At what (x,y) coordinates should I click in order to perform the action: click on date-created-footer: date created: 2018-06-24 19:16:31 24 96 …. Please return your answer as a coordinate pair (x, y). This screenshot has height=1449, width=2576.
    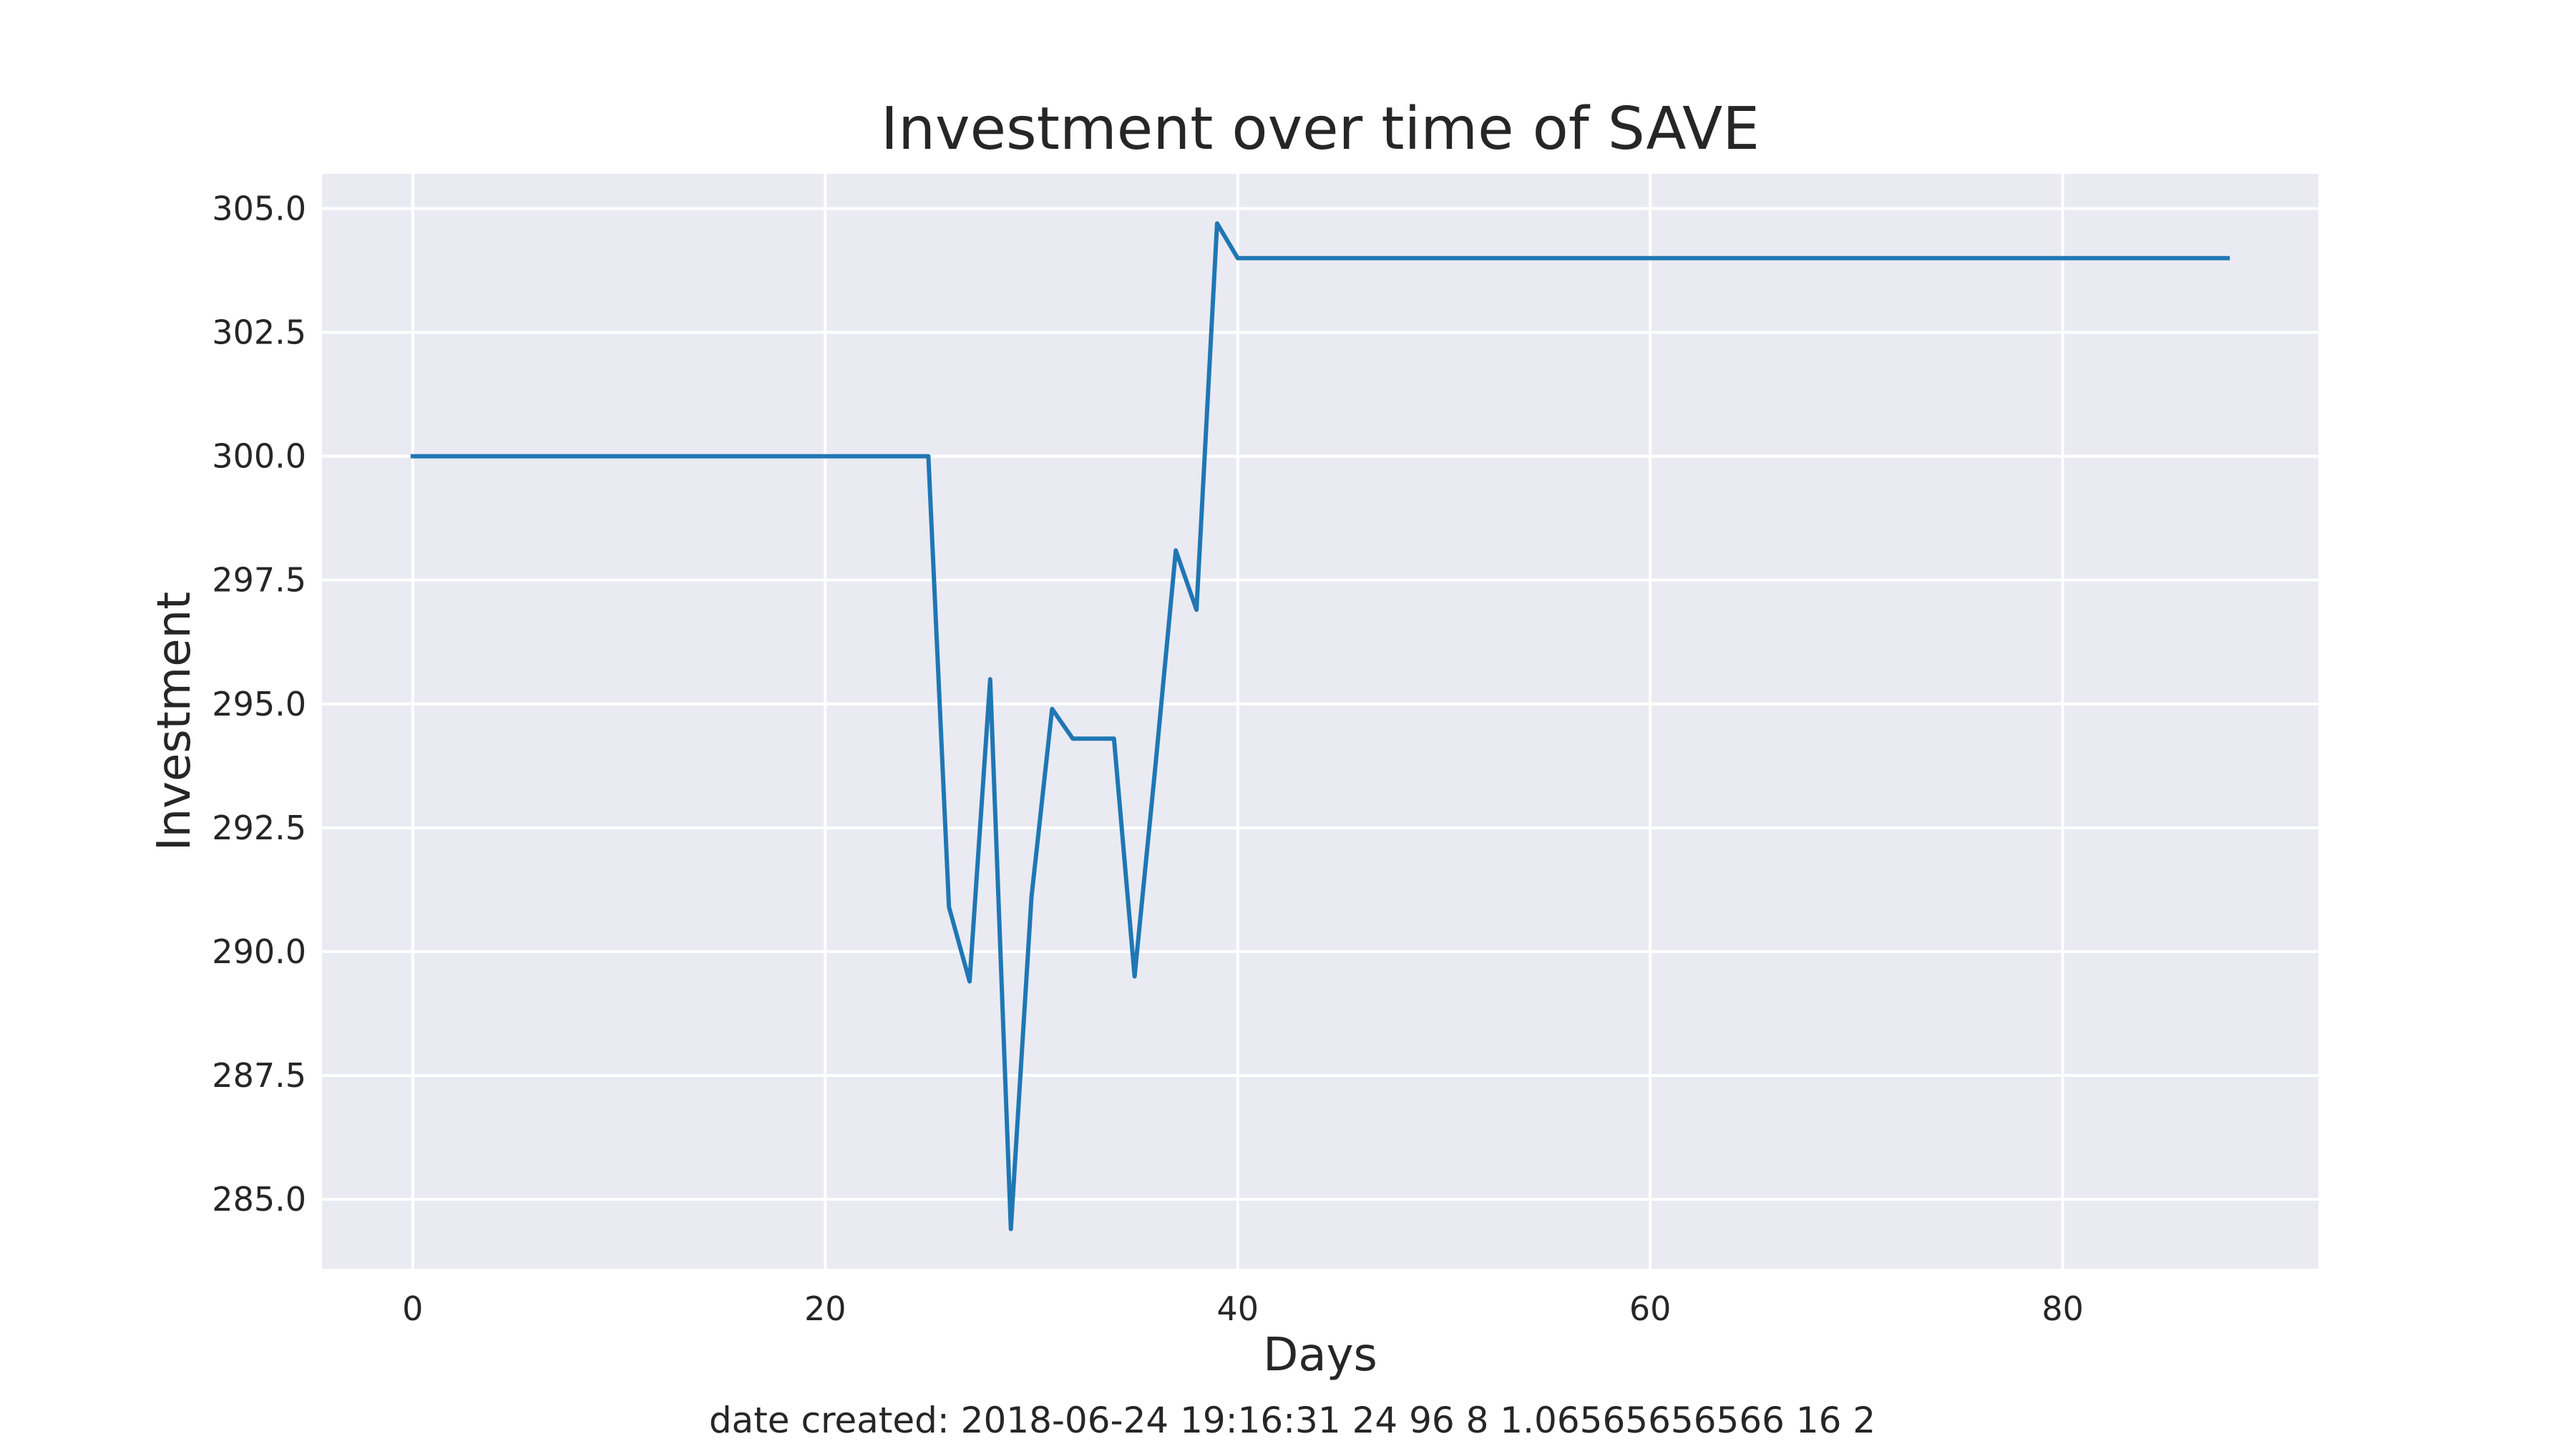
    Looking at the image, I should click on (1292, 1420).